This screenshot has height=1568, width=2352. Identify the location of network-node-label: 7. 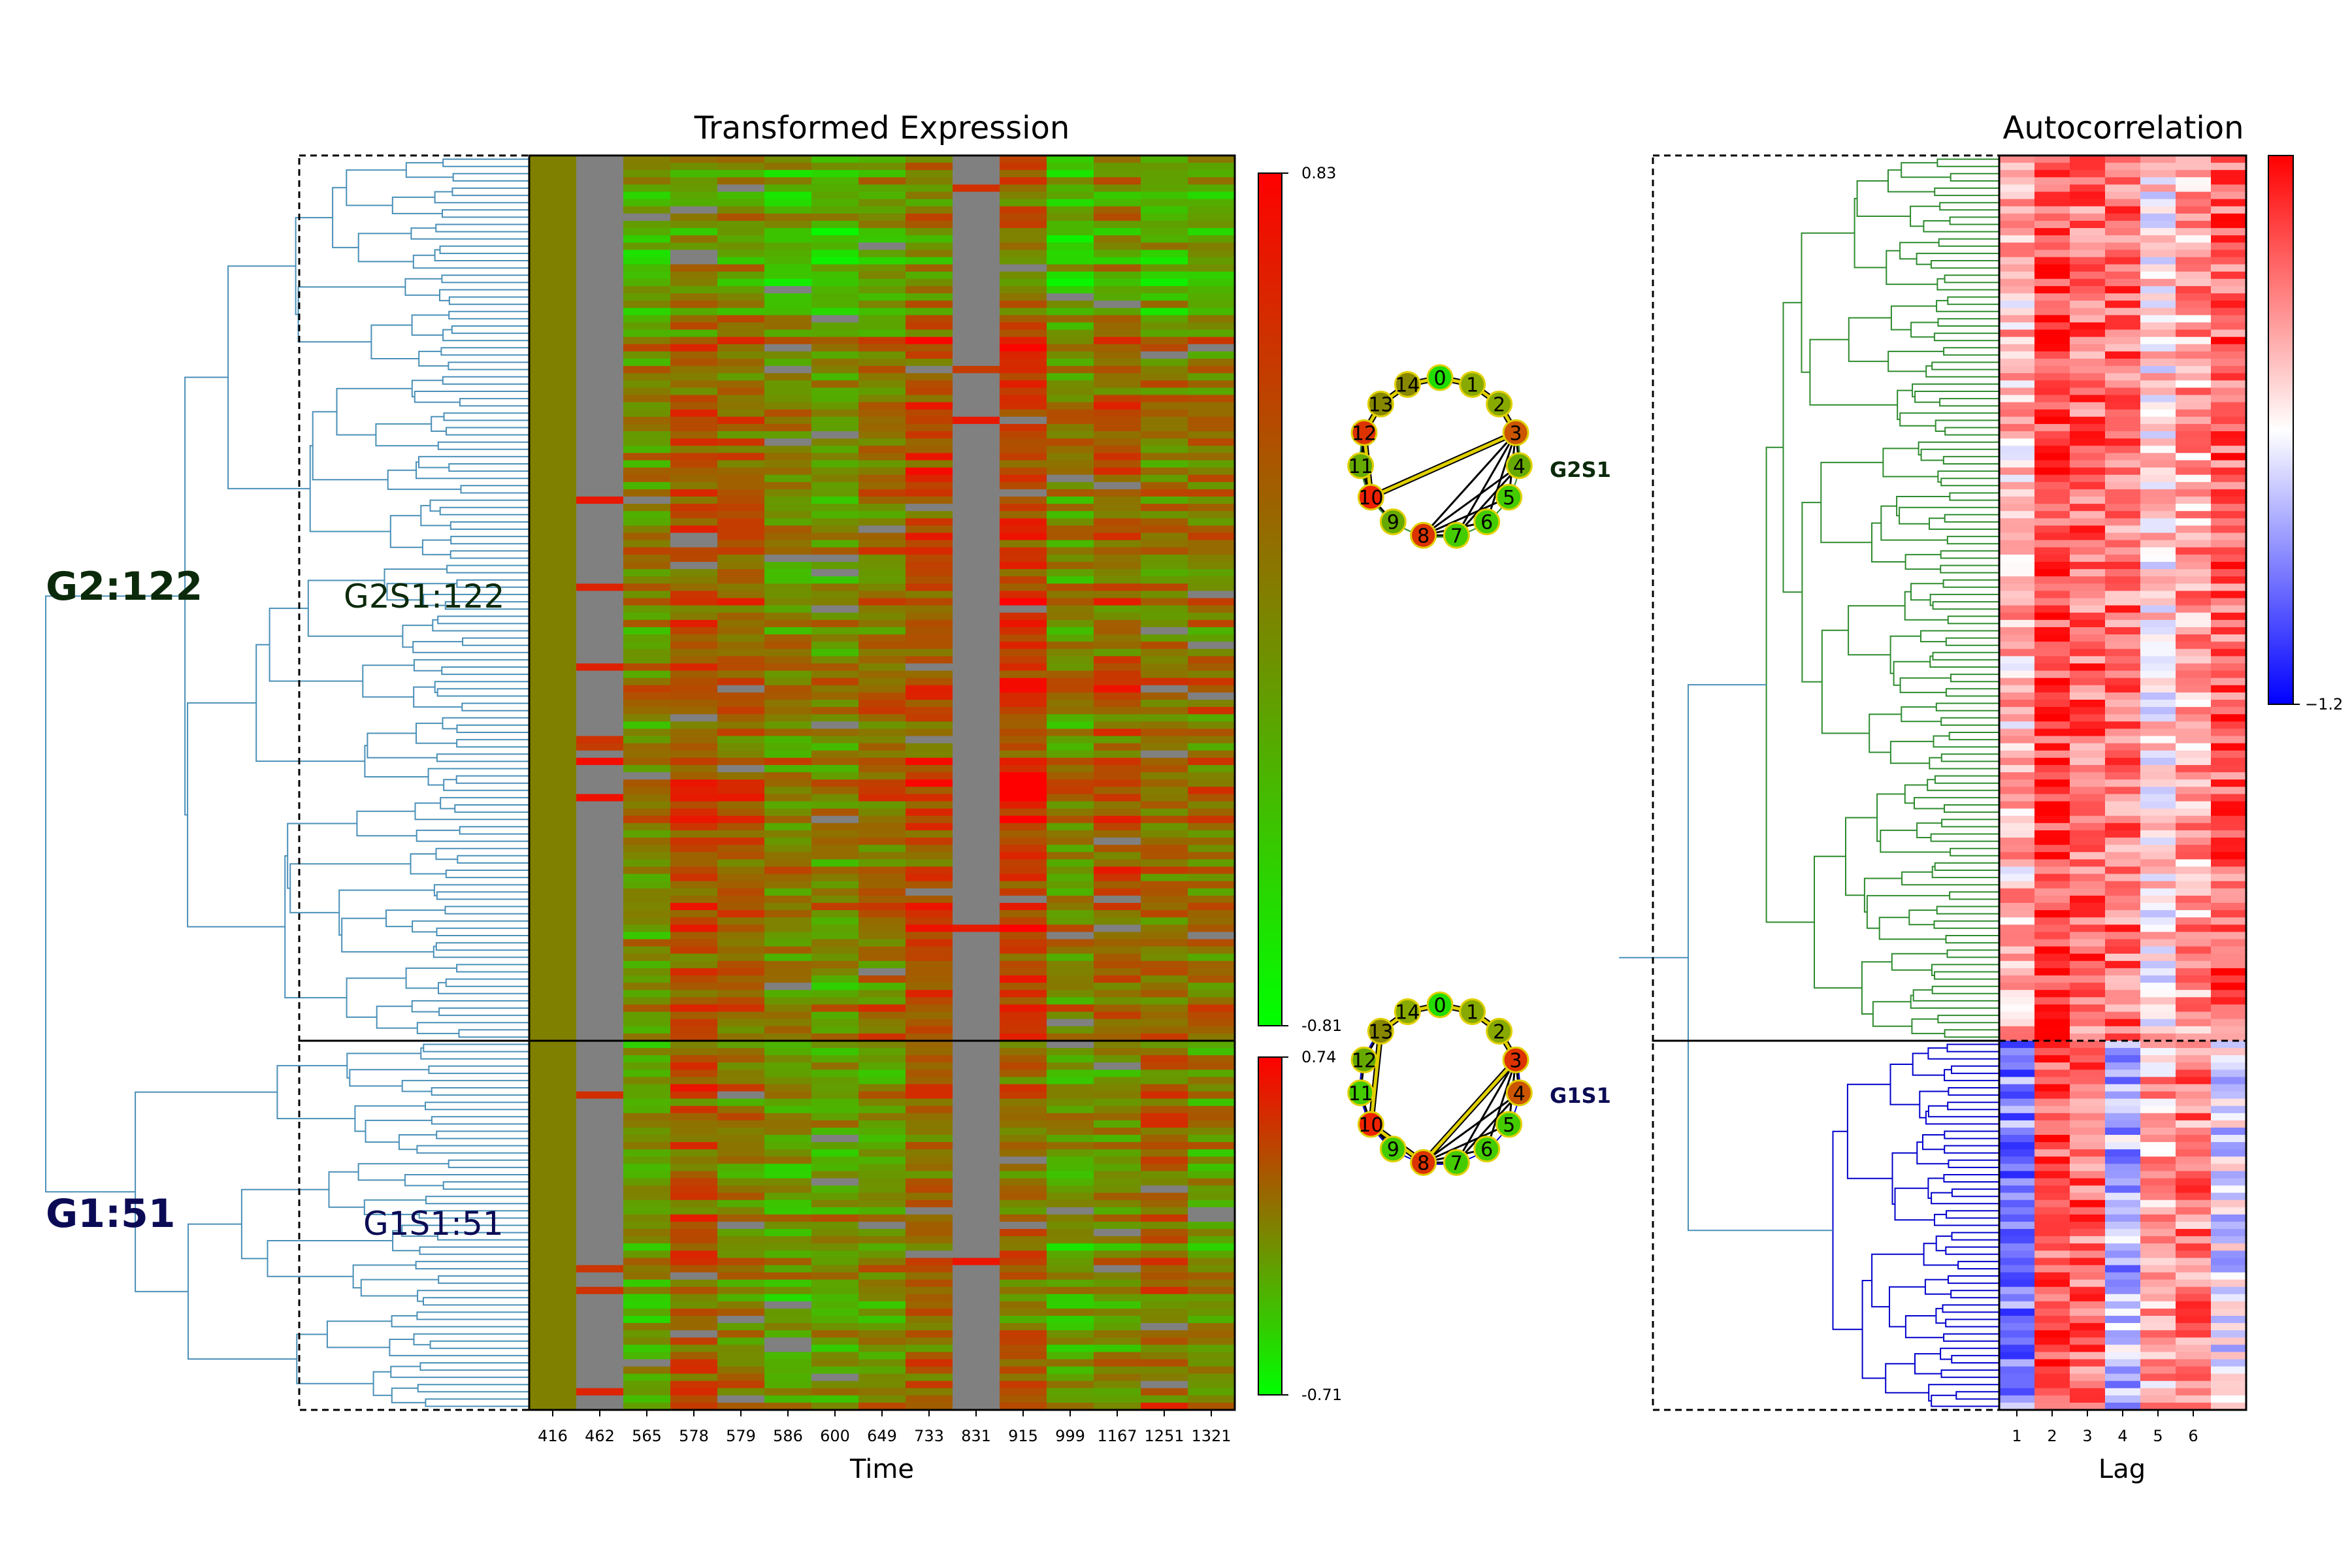
(1456, 1163).